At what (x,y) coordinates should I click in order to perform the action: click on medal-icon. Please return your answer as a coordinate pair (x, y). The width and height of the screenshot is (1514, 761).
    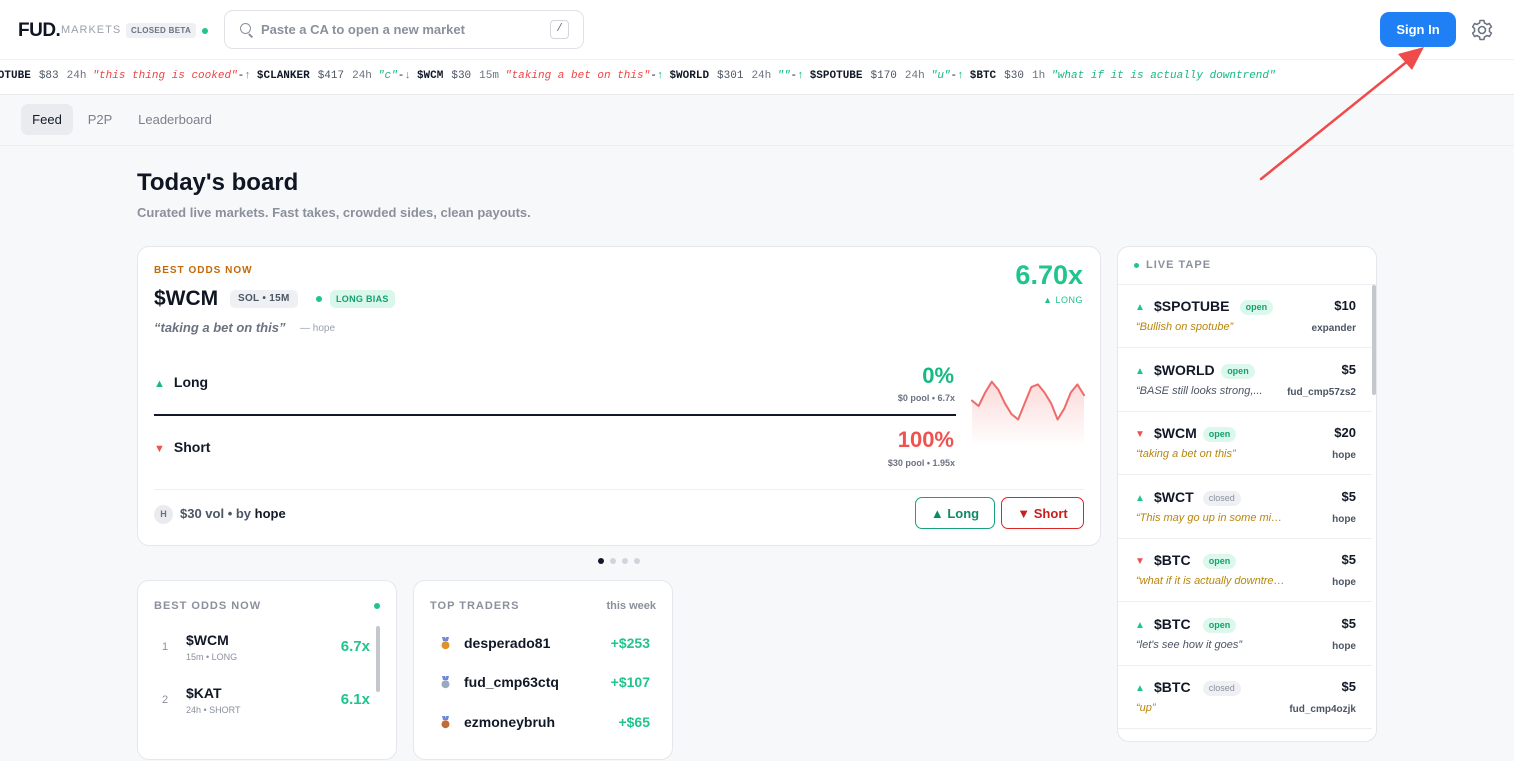
    Looking at the image, I should click on (445, 682).